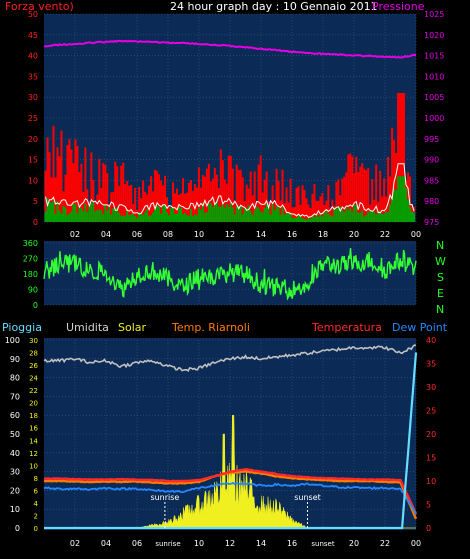 Image resolution: width=470 pixels, height=559 pixels. What do you see at coordinates (434, 118) in the screenshot?
I see `pressure-ytick-label: 1000` at bounding box center [434, 118].